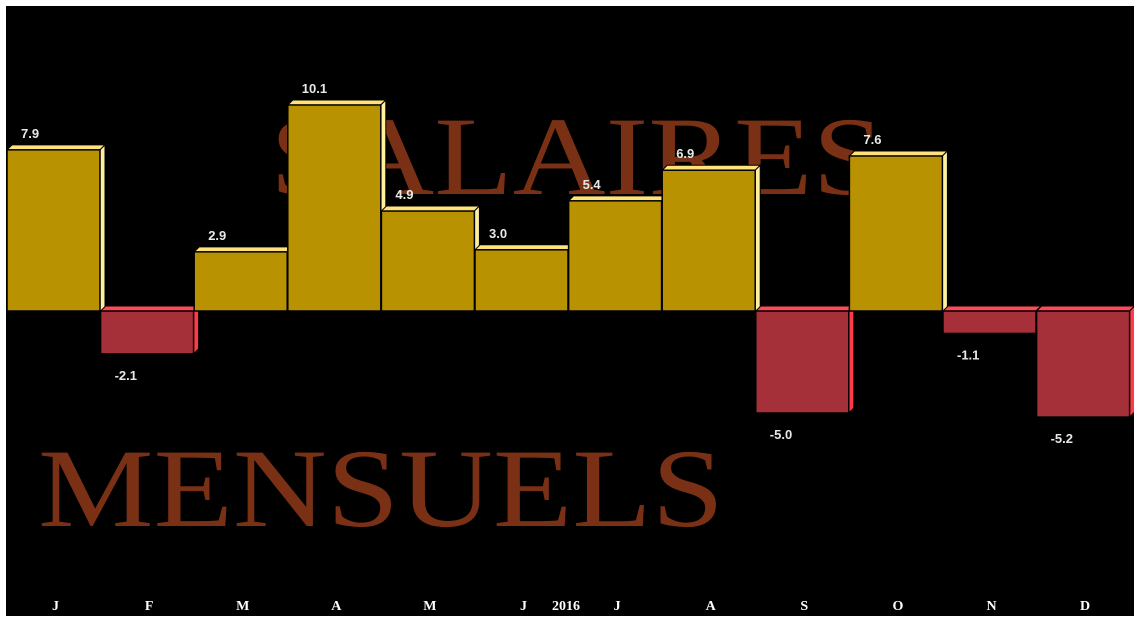  What do you see at coordinates (897, 606) in the screenshot?
I see `x-tick-10: O` at bounding box center [897, 606].